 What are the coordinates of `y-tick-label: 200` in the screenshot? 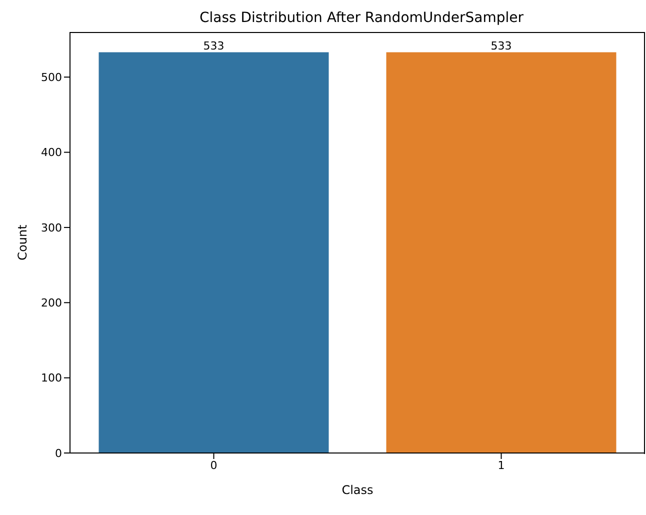 It's located at (51, 303).